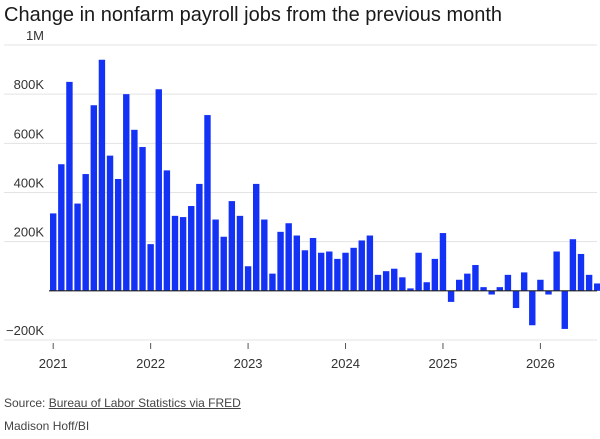 This screenshot has height=439, width=600. I want to click on y-tick-label: 200K, so click(29, 232).